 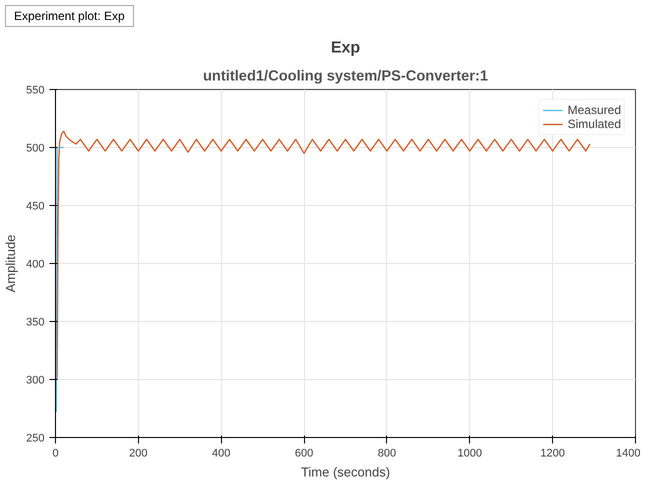 What do you see at coordinates (35, 90) in the screenshot?
I see `y-tick-label: 550` at bounding box center [35, 90].